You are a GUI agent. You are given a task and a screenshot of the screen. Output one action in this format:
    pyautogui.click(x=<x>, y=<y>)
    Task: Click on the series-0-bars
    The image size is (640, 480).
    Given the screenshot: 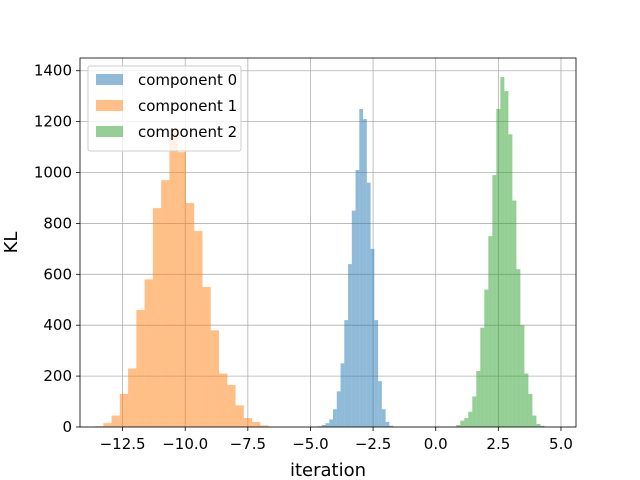 What is the action you would take?
    pyautogui.click(x=355, y=268)
    